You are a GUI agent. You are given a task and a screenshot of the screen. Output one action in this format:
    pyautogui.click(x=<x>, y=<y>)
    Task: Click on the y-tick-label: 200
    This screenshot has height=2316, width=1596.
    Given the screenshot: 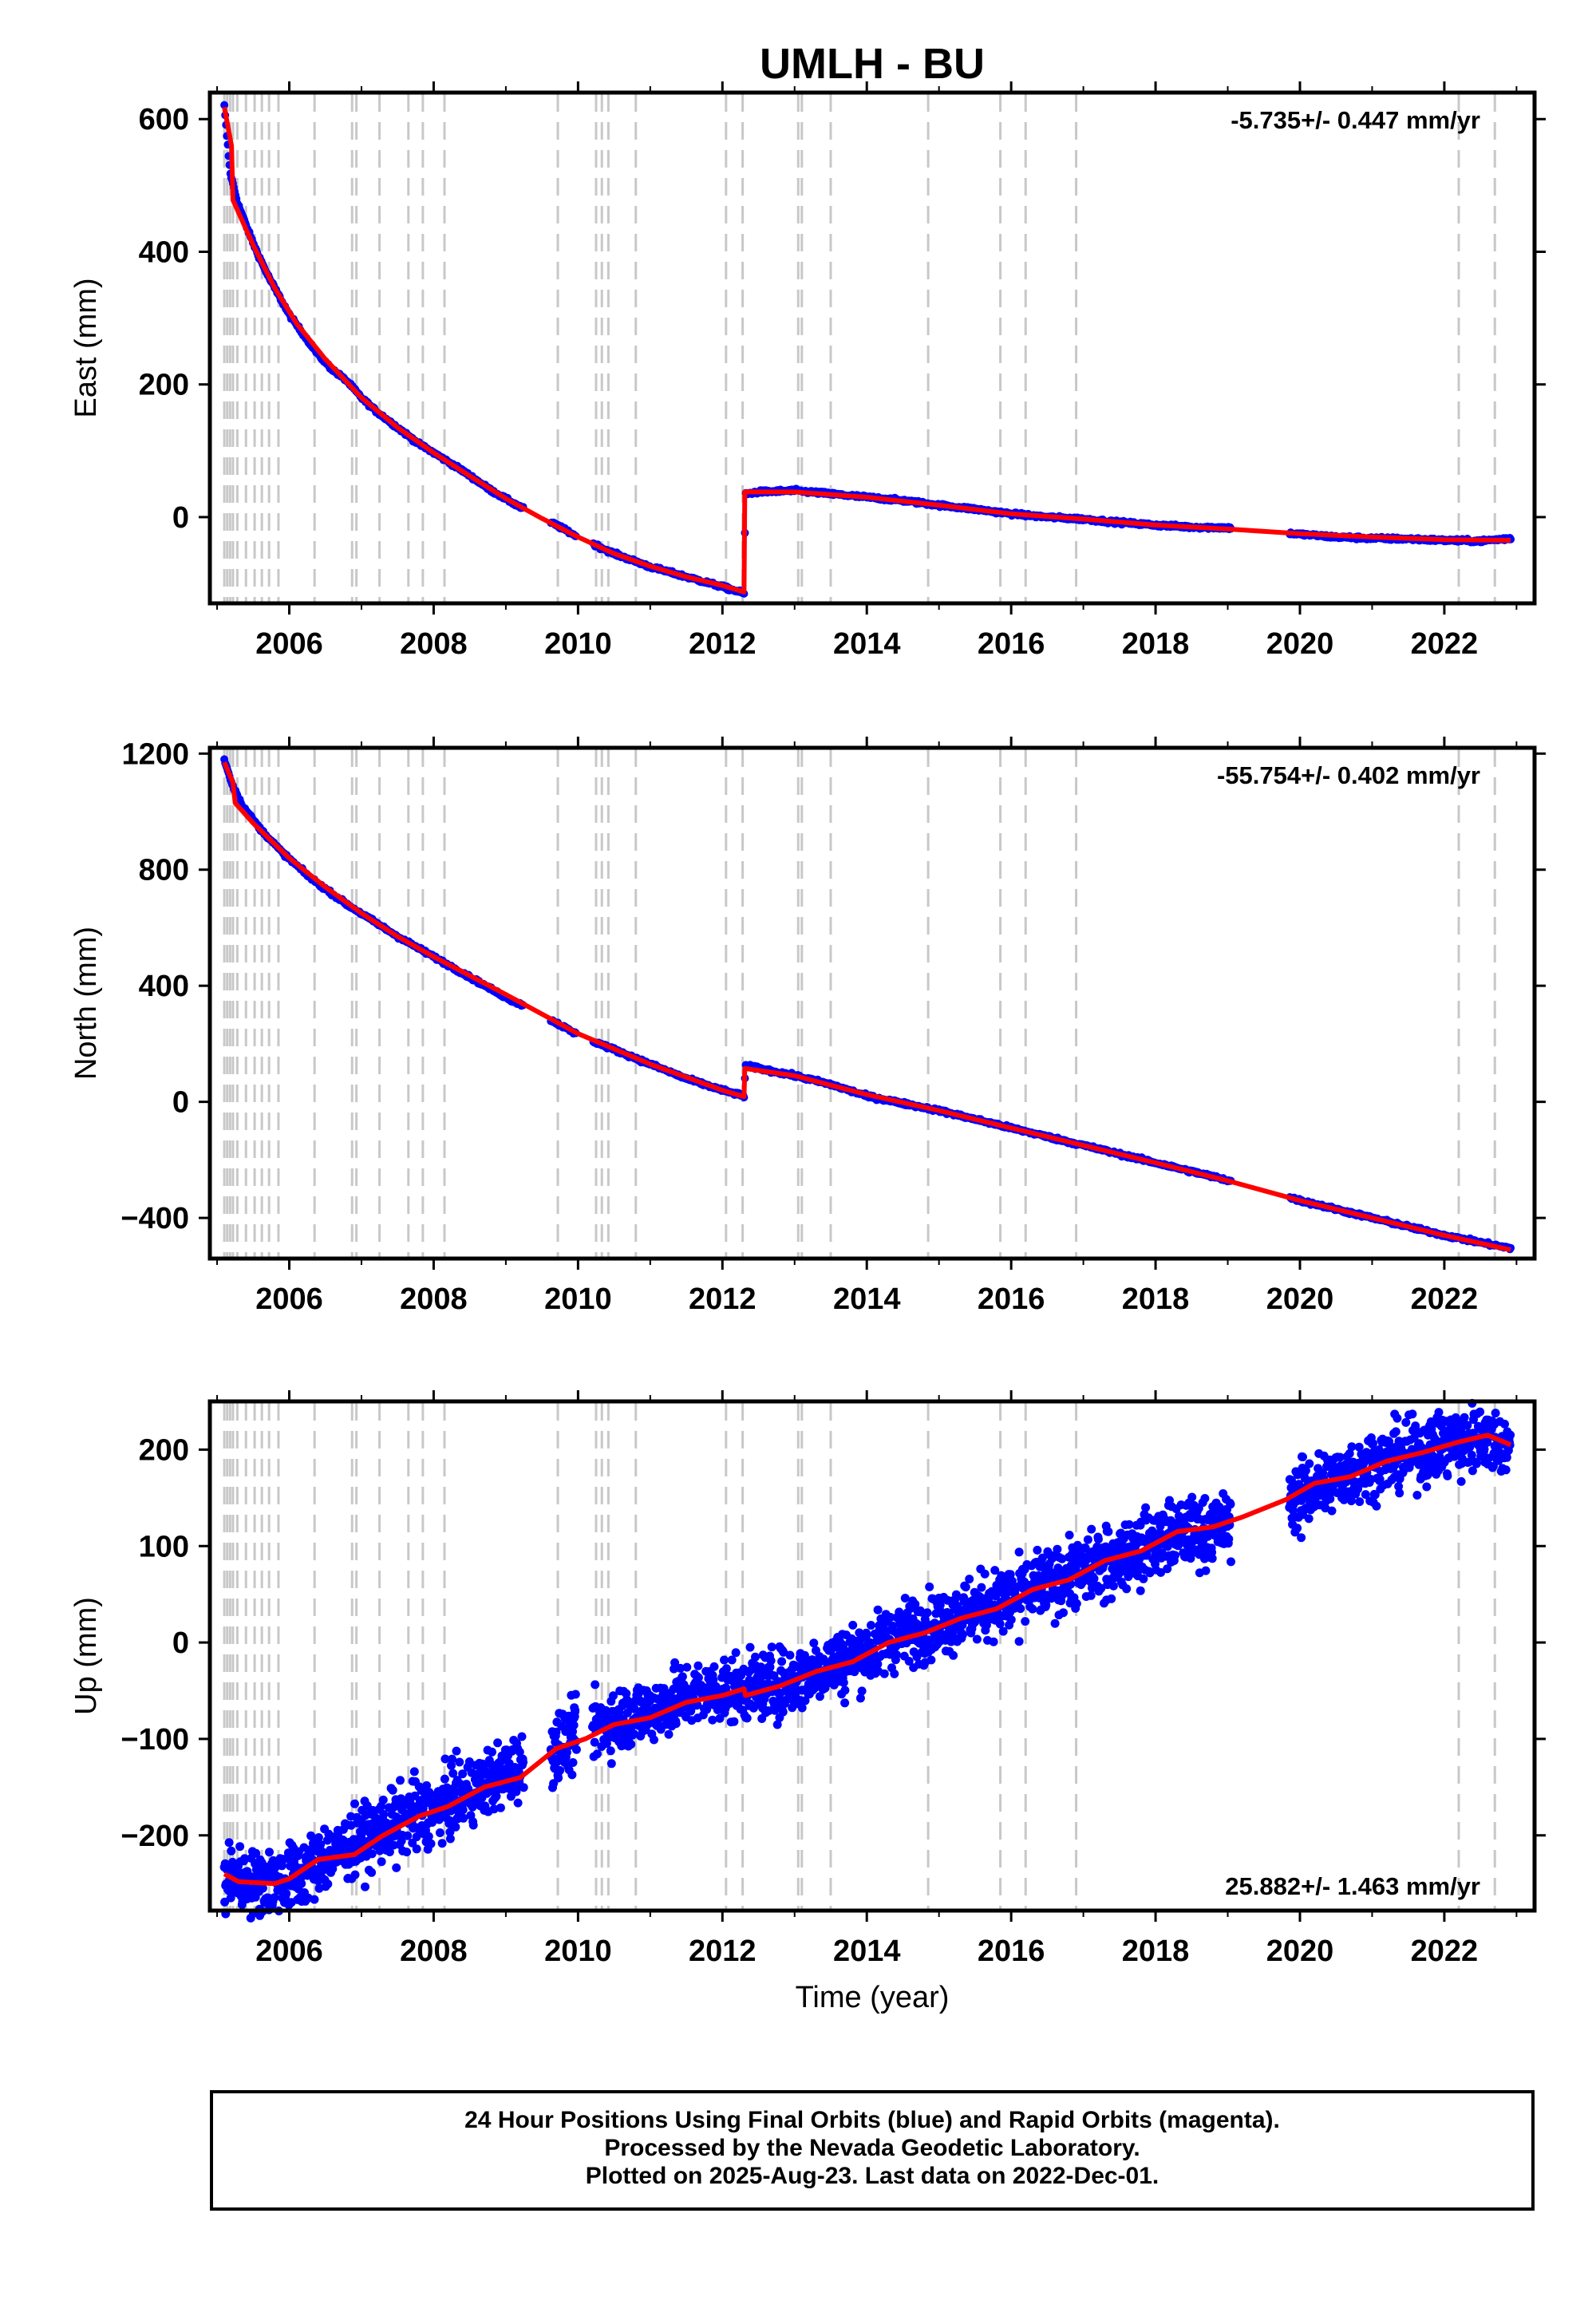 What is the action you would take?
    pyautogui.click(x=164, y=385)
    